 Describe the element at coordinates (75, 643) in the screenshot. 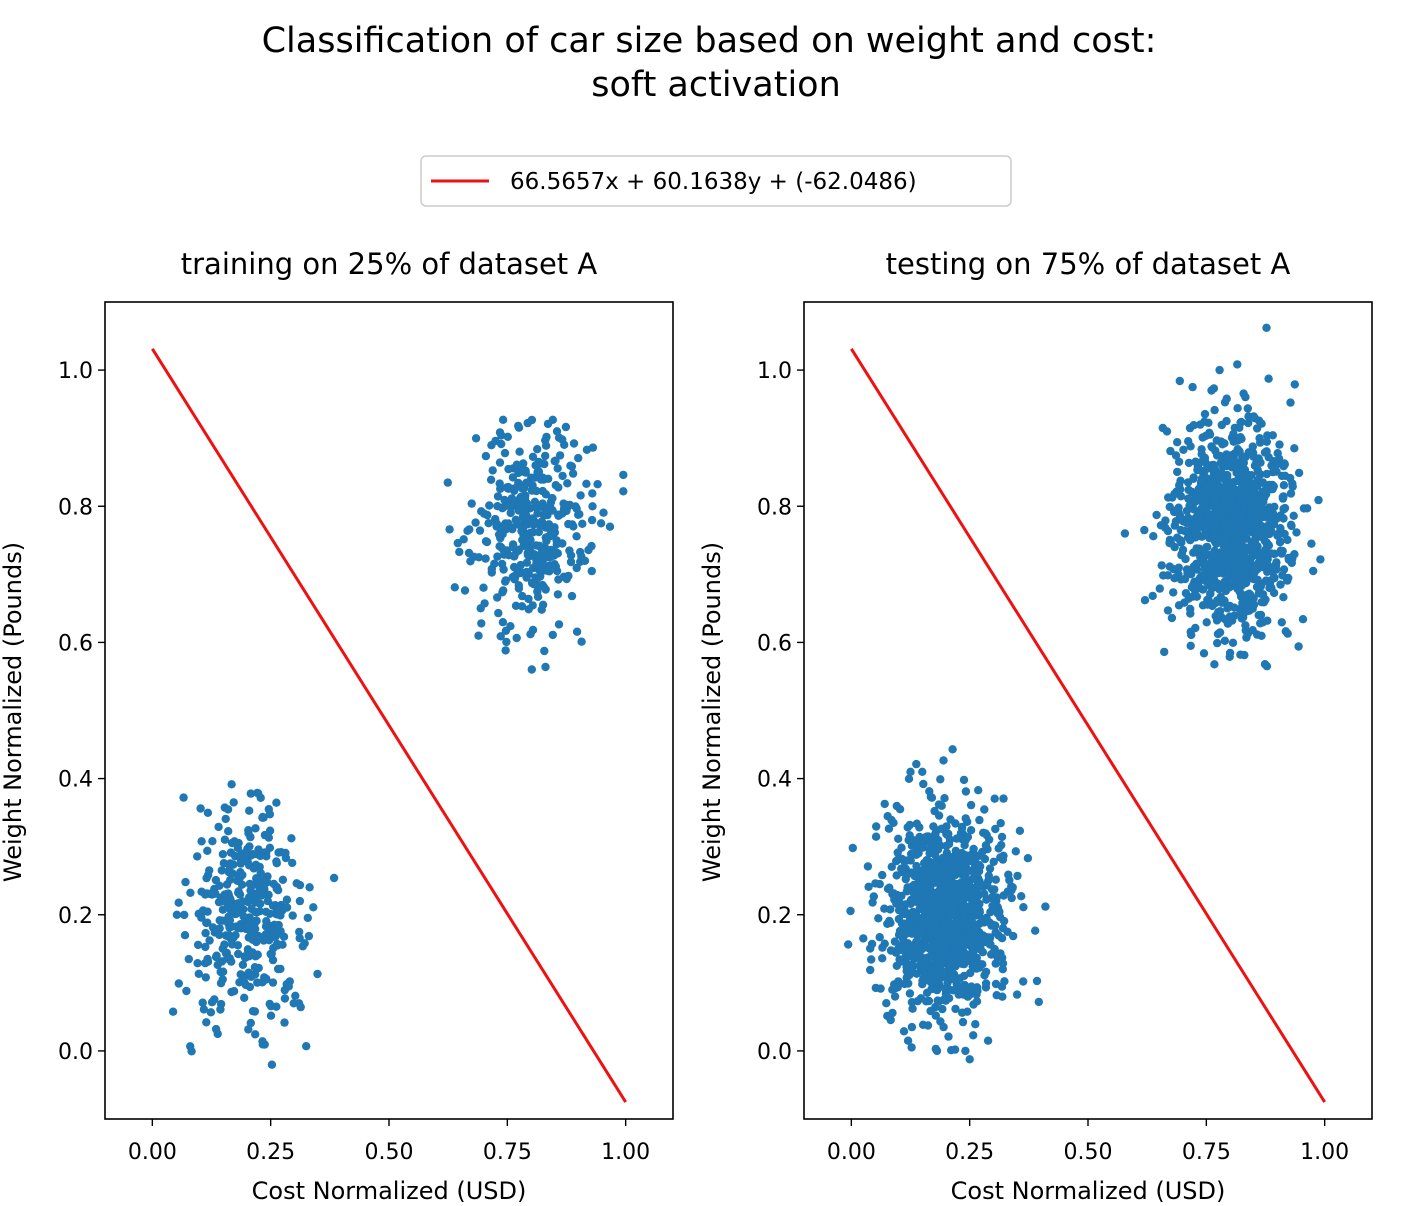

I see `y-tick-label: 0.6` at that location.